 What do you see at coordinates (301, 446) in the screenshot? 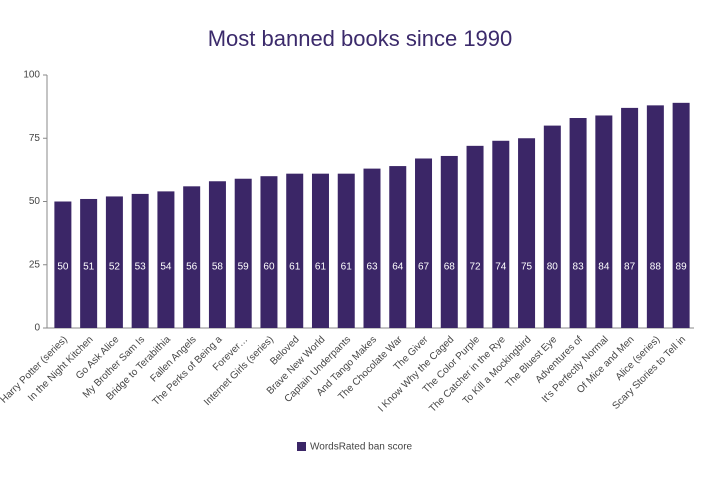
I see `legend-swatch` at bounding box center [301, 446].